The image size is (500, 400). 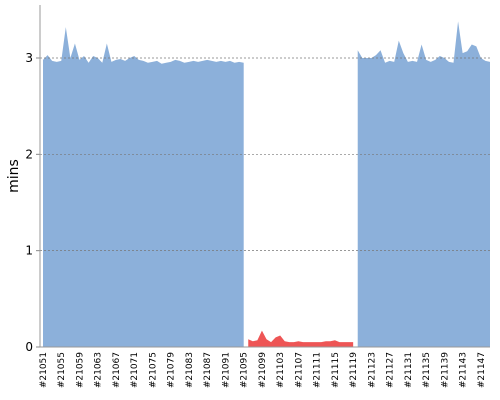 What do you see at coordinates (409, 370) in the screenshot?
I see `x-tick-label: #21131` at bounding box center [409, 370].